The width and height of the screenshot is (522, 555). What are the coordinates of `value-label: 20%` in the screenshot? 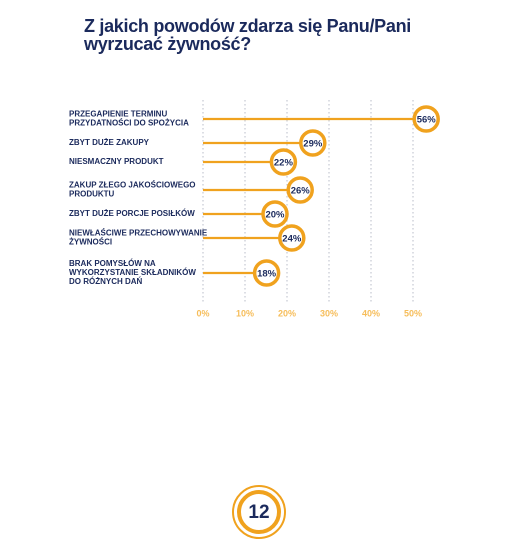 It's located at (275, 215).